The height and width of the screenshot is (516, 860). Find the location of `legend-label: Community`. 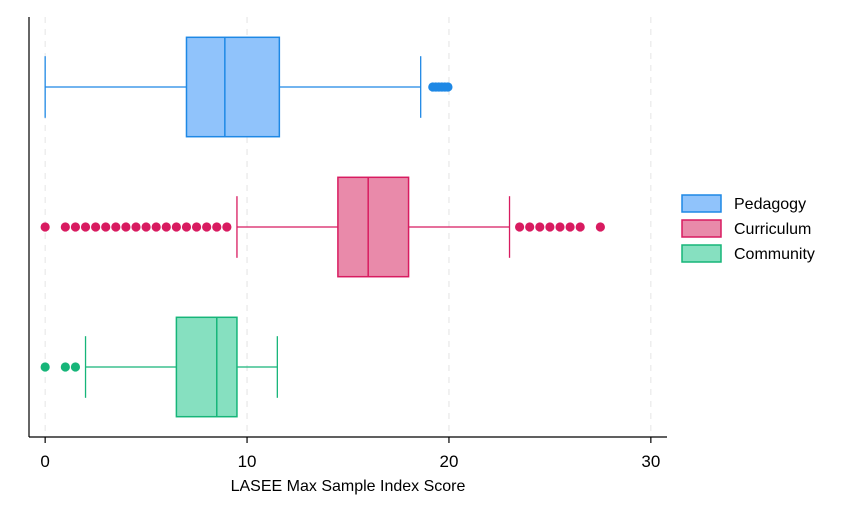

legend-label: Community is located at coordinates (774, 254).